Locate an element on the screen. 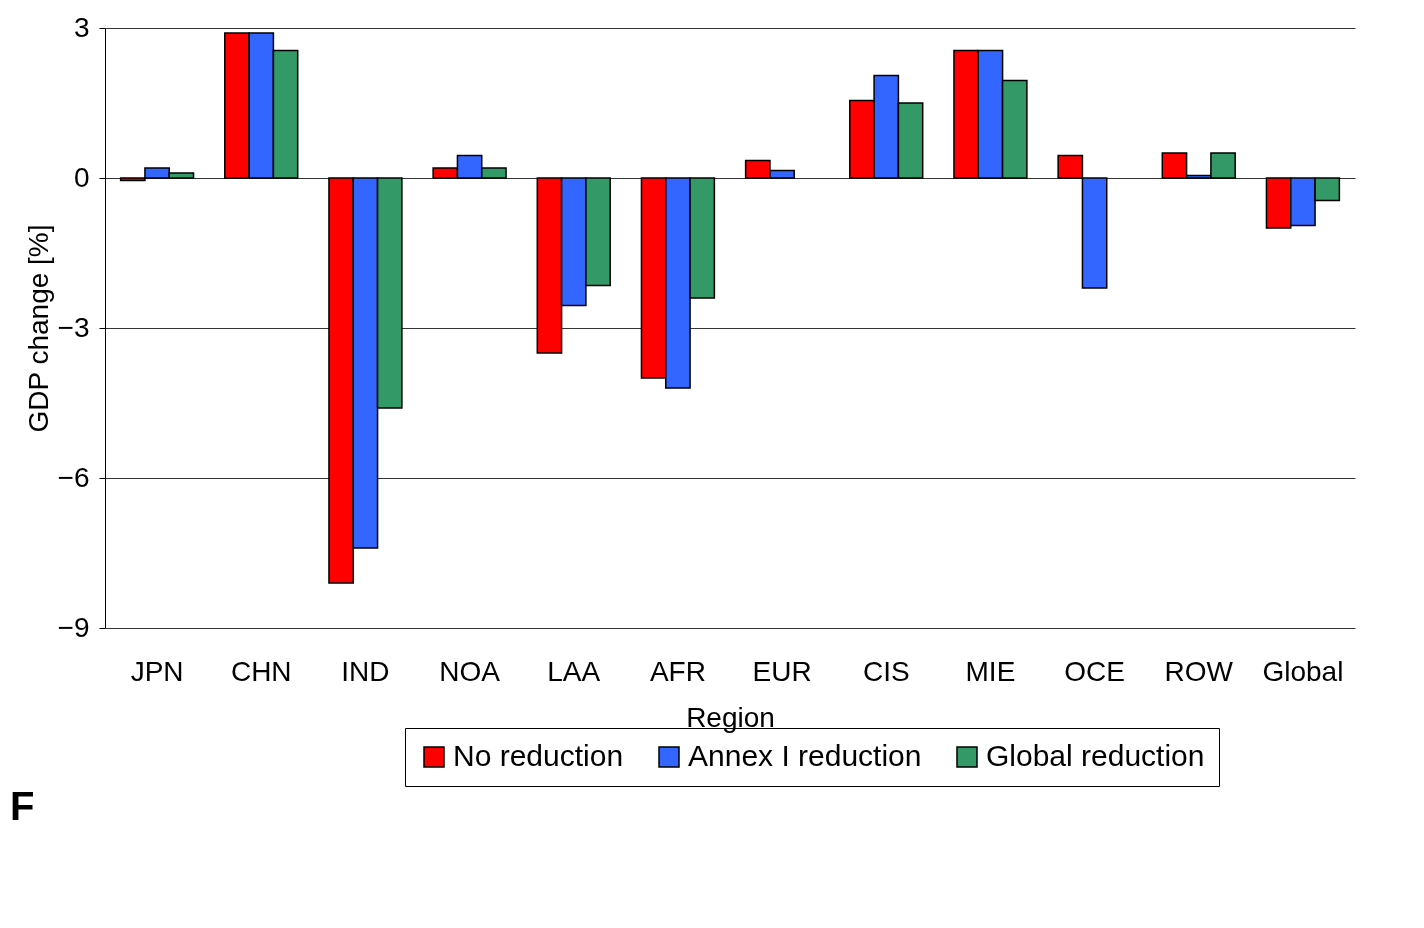 The image size is (1424, 928). x-tick-label: IND is located at coordinates (365, 671).